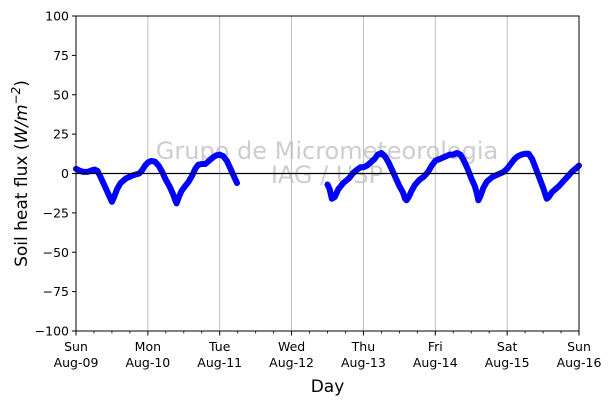  Describe the element at coordinates (61, 55) in the screenshot. I see `y-tick-label: 75` at that location.